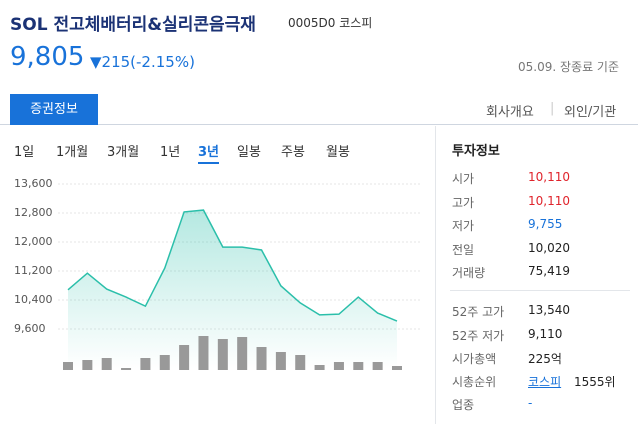 This screenshot has width=638, height=424. What do you see at coordinates (123, 152) in the screenshot?
I see `period-tab: 3개월` at bounding box center [123, 152].